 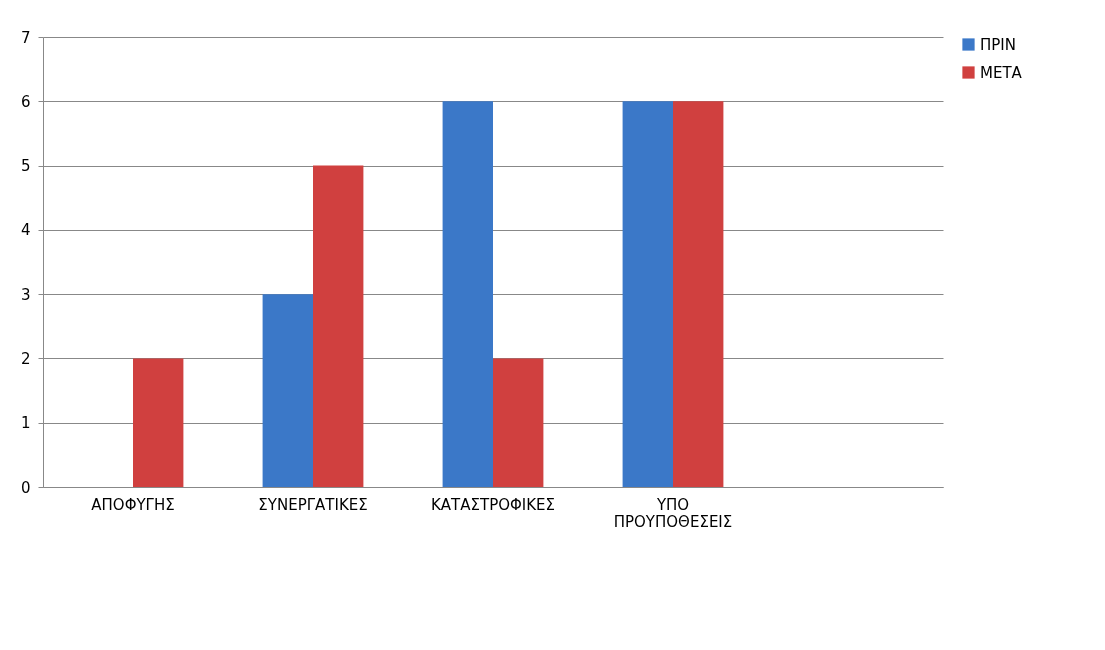 I want to click on y-tick-label: 2, so click(x=25, y=358).